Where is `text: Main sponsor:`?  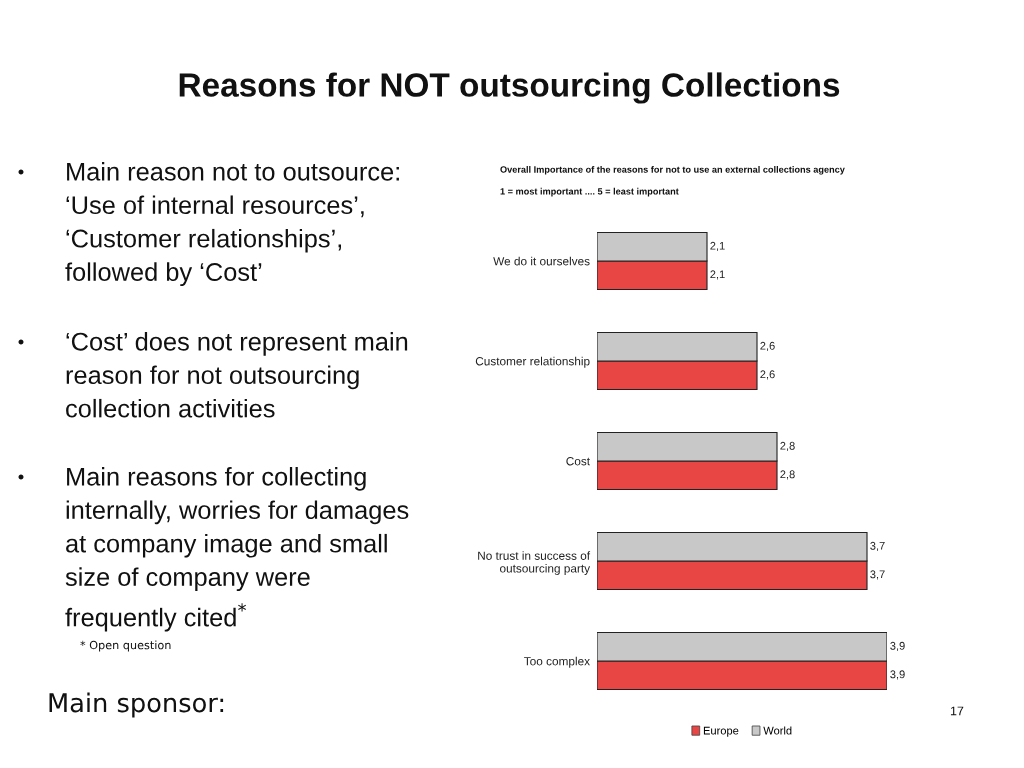 text: Main sponsor: is located at coordinates (136, 705).